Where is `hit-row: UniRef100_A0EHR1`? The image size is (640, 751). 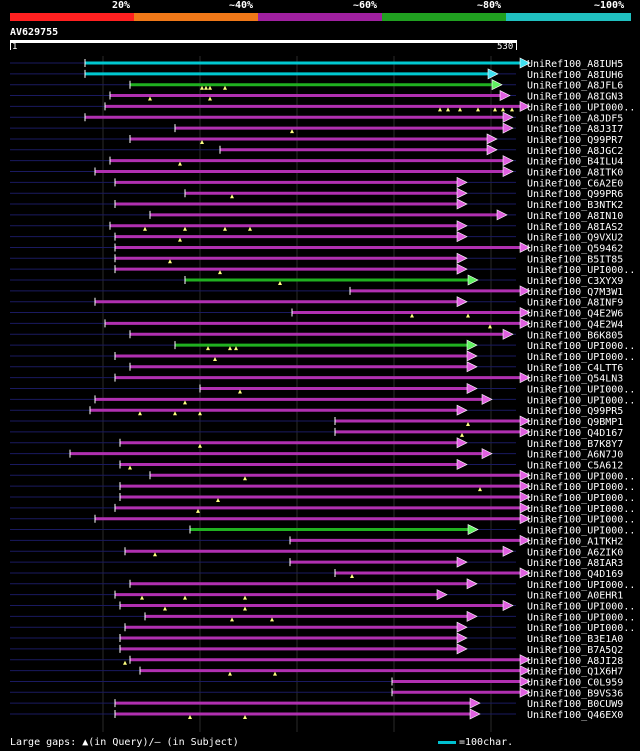 hit-row: UniRef100_A0EHR1 is located at coordinates (316, 595).